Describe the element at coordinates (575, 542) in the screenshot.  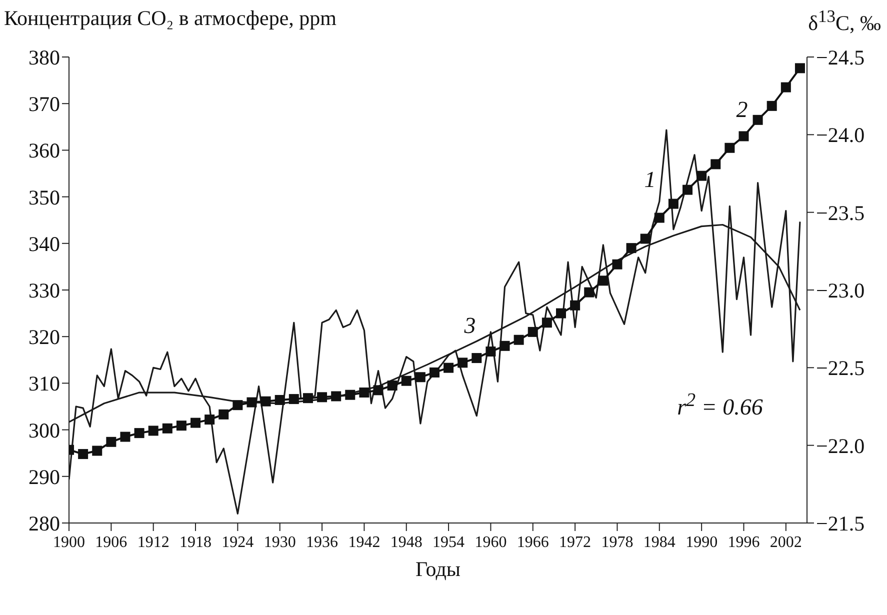
I see `x-tick-label: 1972` at that location.